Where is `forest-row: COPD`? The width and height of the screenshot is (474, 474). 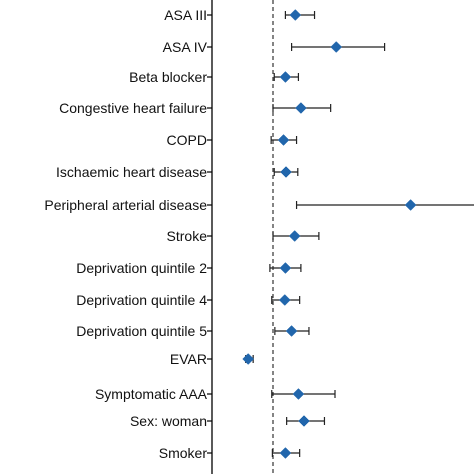
forest-row: COPD is located at coordinates (232, 140).